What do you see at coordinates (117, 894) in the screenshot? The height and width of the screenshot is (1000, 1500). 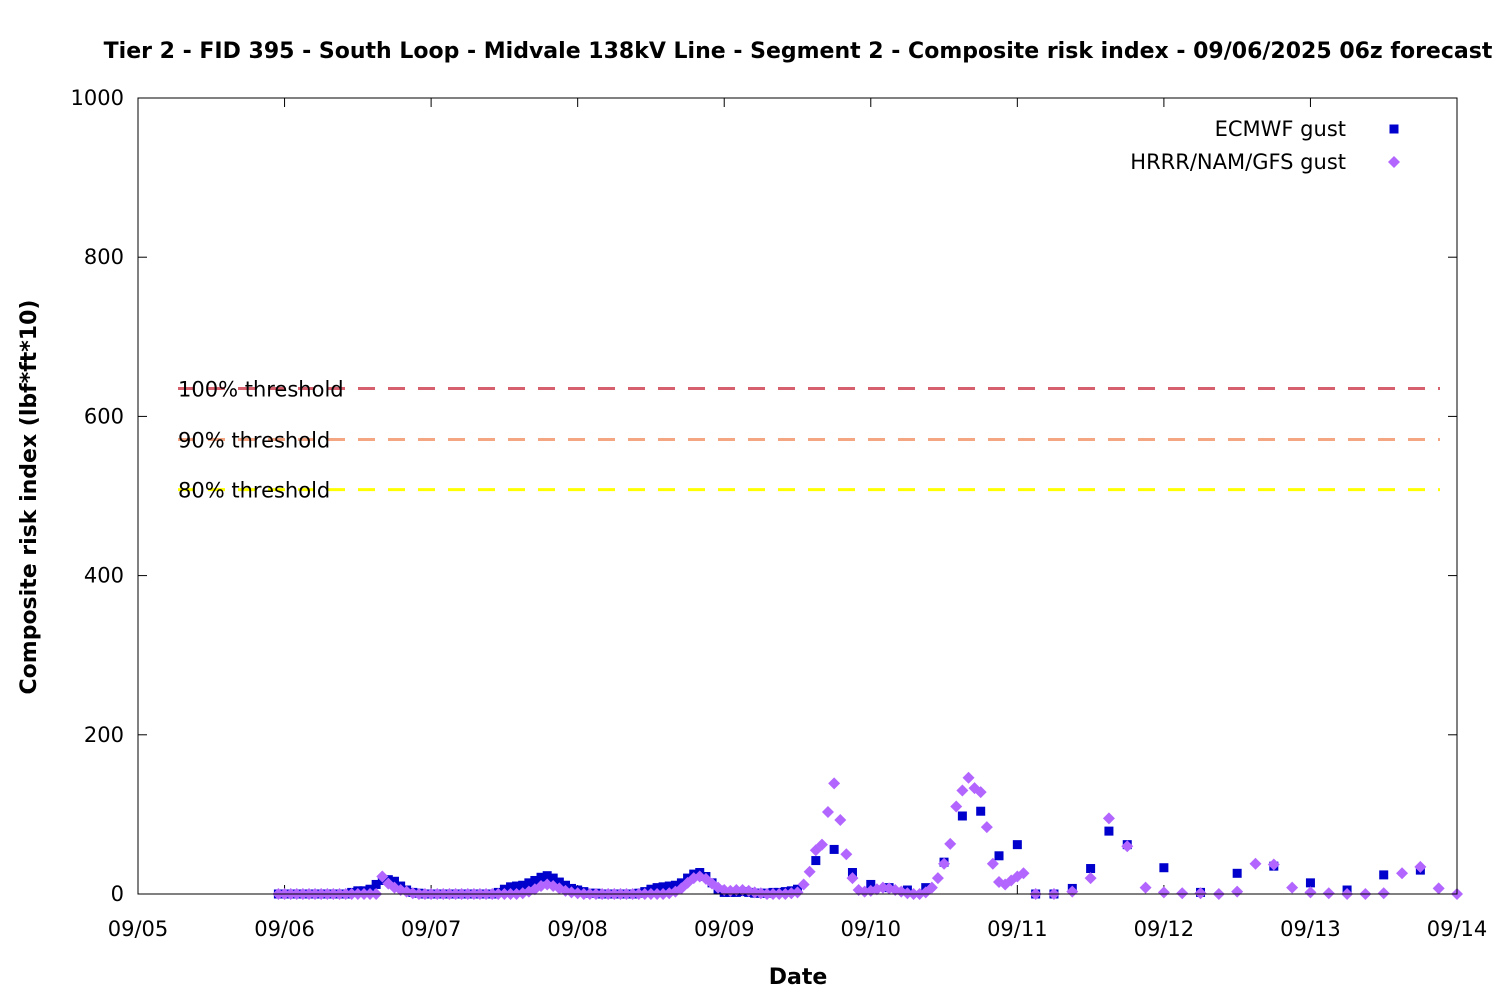 I see `y-tick-label: 0` at bounding box center [117, 894].